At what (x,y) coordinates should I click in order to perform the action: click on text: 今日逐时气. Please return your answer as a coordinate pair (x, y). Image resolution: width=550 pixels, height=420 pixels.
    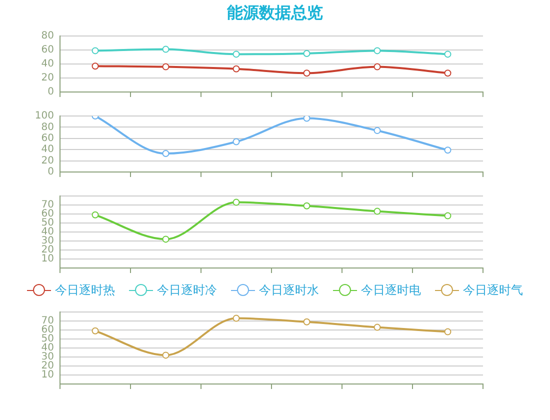
    Looking at the image, I should click on (493, 289).